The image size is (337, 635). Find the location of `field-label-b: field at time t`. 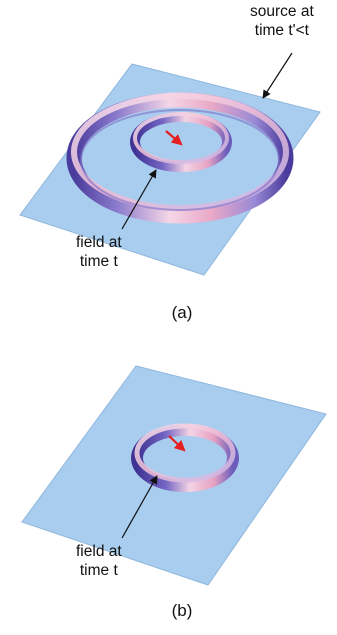

field-label-b: field at time t is located at coordinates (99, 561).